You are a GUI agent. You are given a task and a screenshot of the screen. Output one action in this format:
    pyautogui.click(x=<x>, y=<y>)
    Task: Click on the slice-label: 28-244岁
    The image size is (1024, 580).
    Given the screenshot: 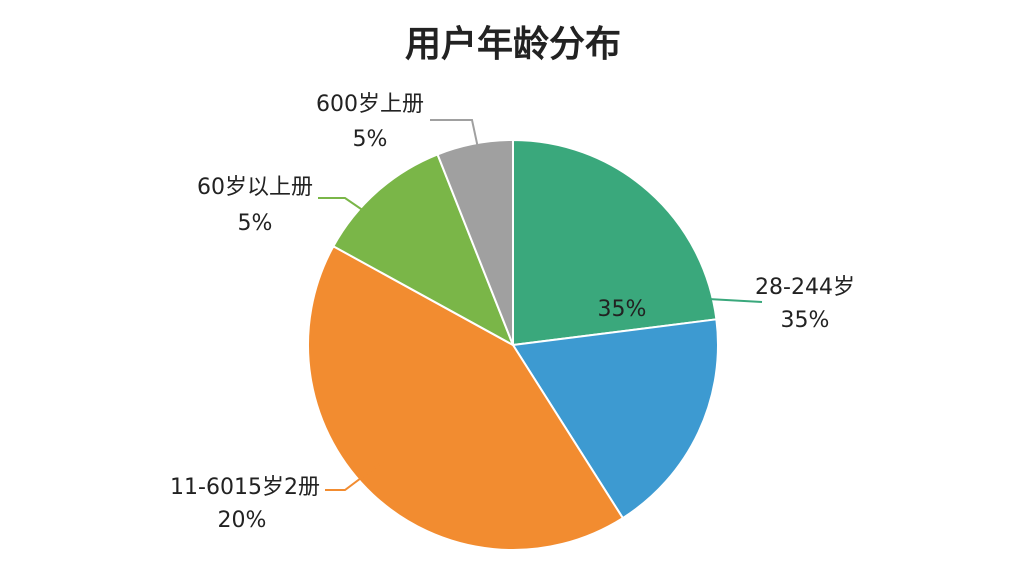 What is the action you would take?
    pyautogui.click(x=805, y=287)
    